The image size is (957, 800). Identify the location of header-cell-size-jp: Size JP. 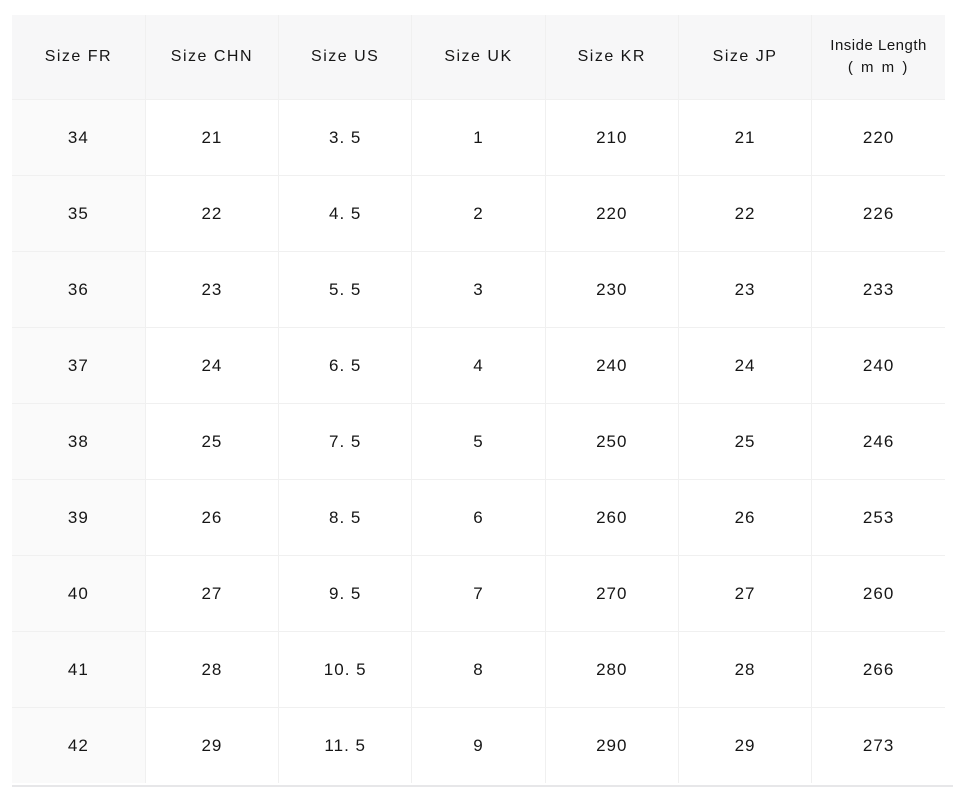
(745, 57).